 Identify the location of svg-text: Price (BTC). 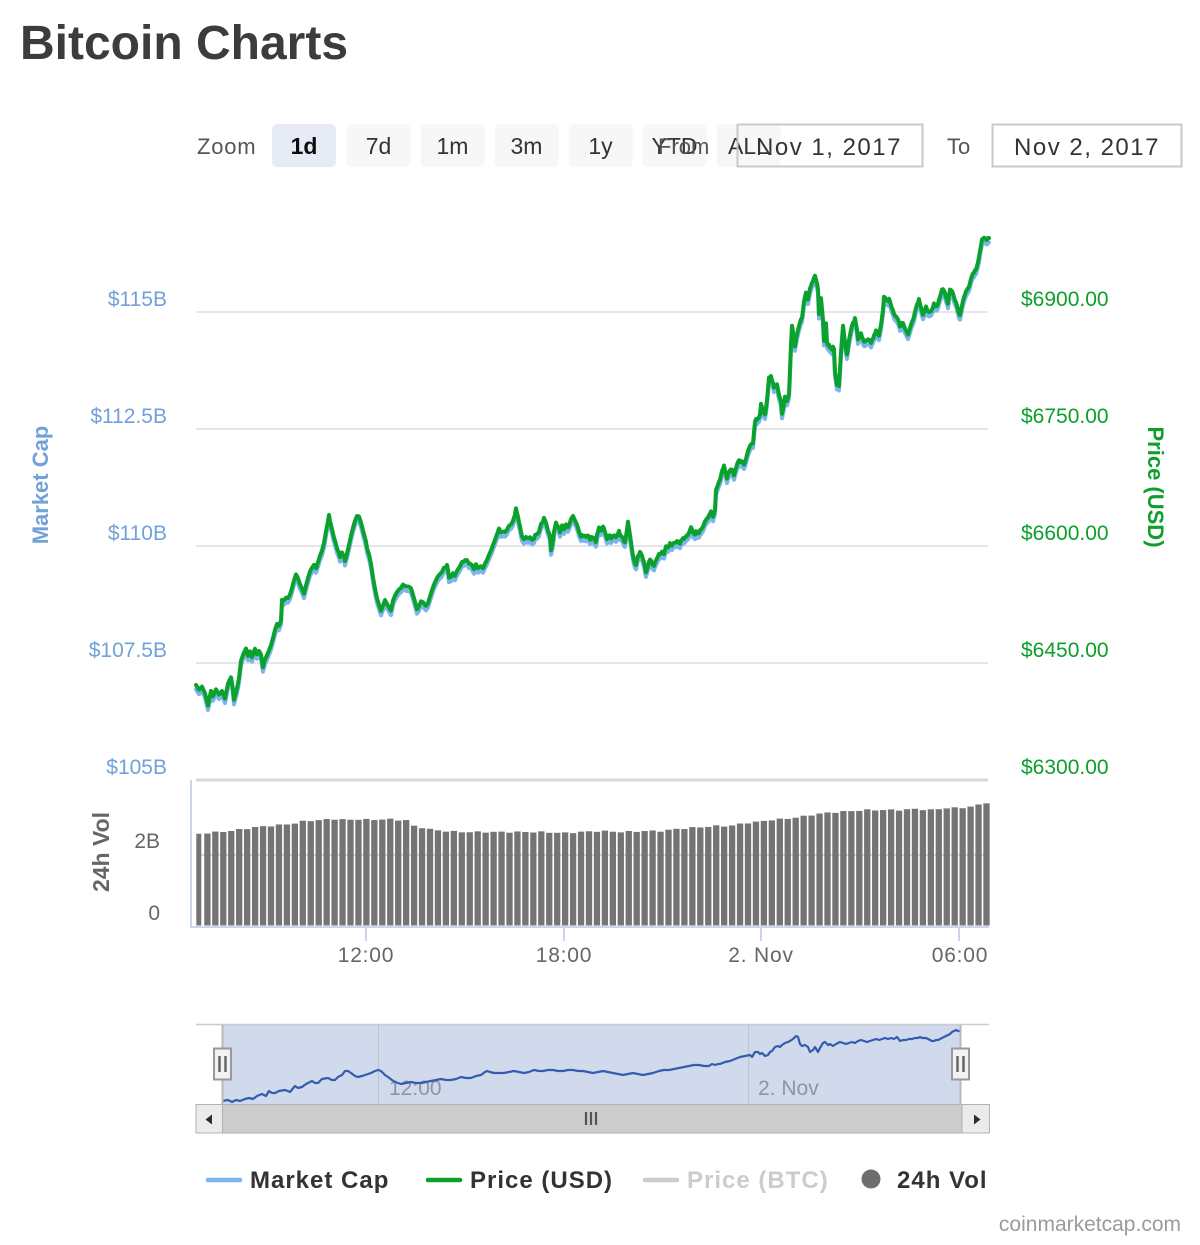
(758, 1180).